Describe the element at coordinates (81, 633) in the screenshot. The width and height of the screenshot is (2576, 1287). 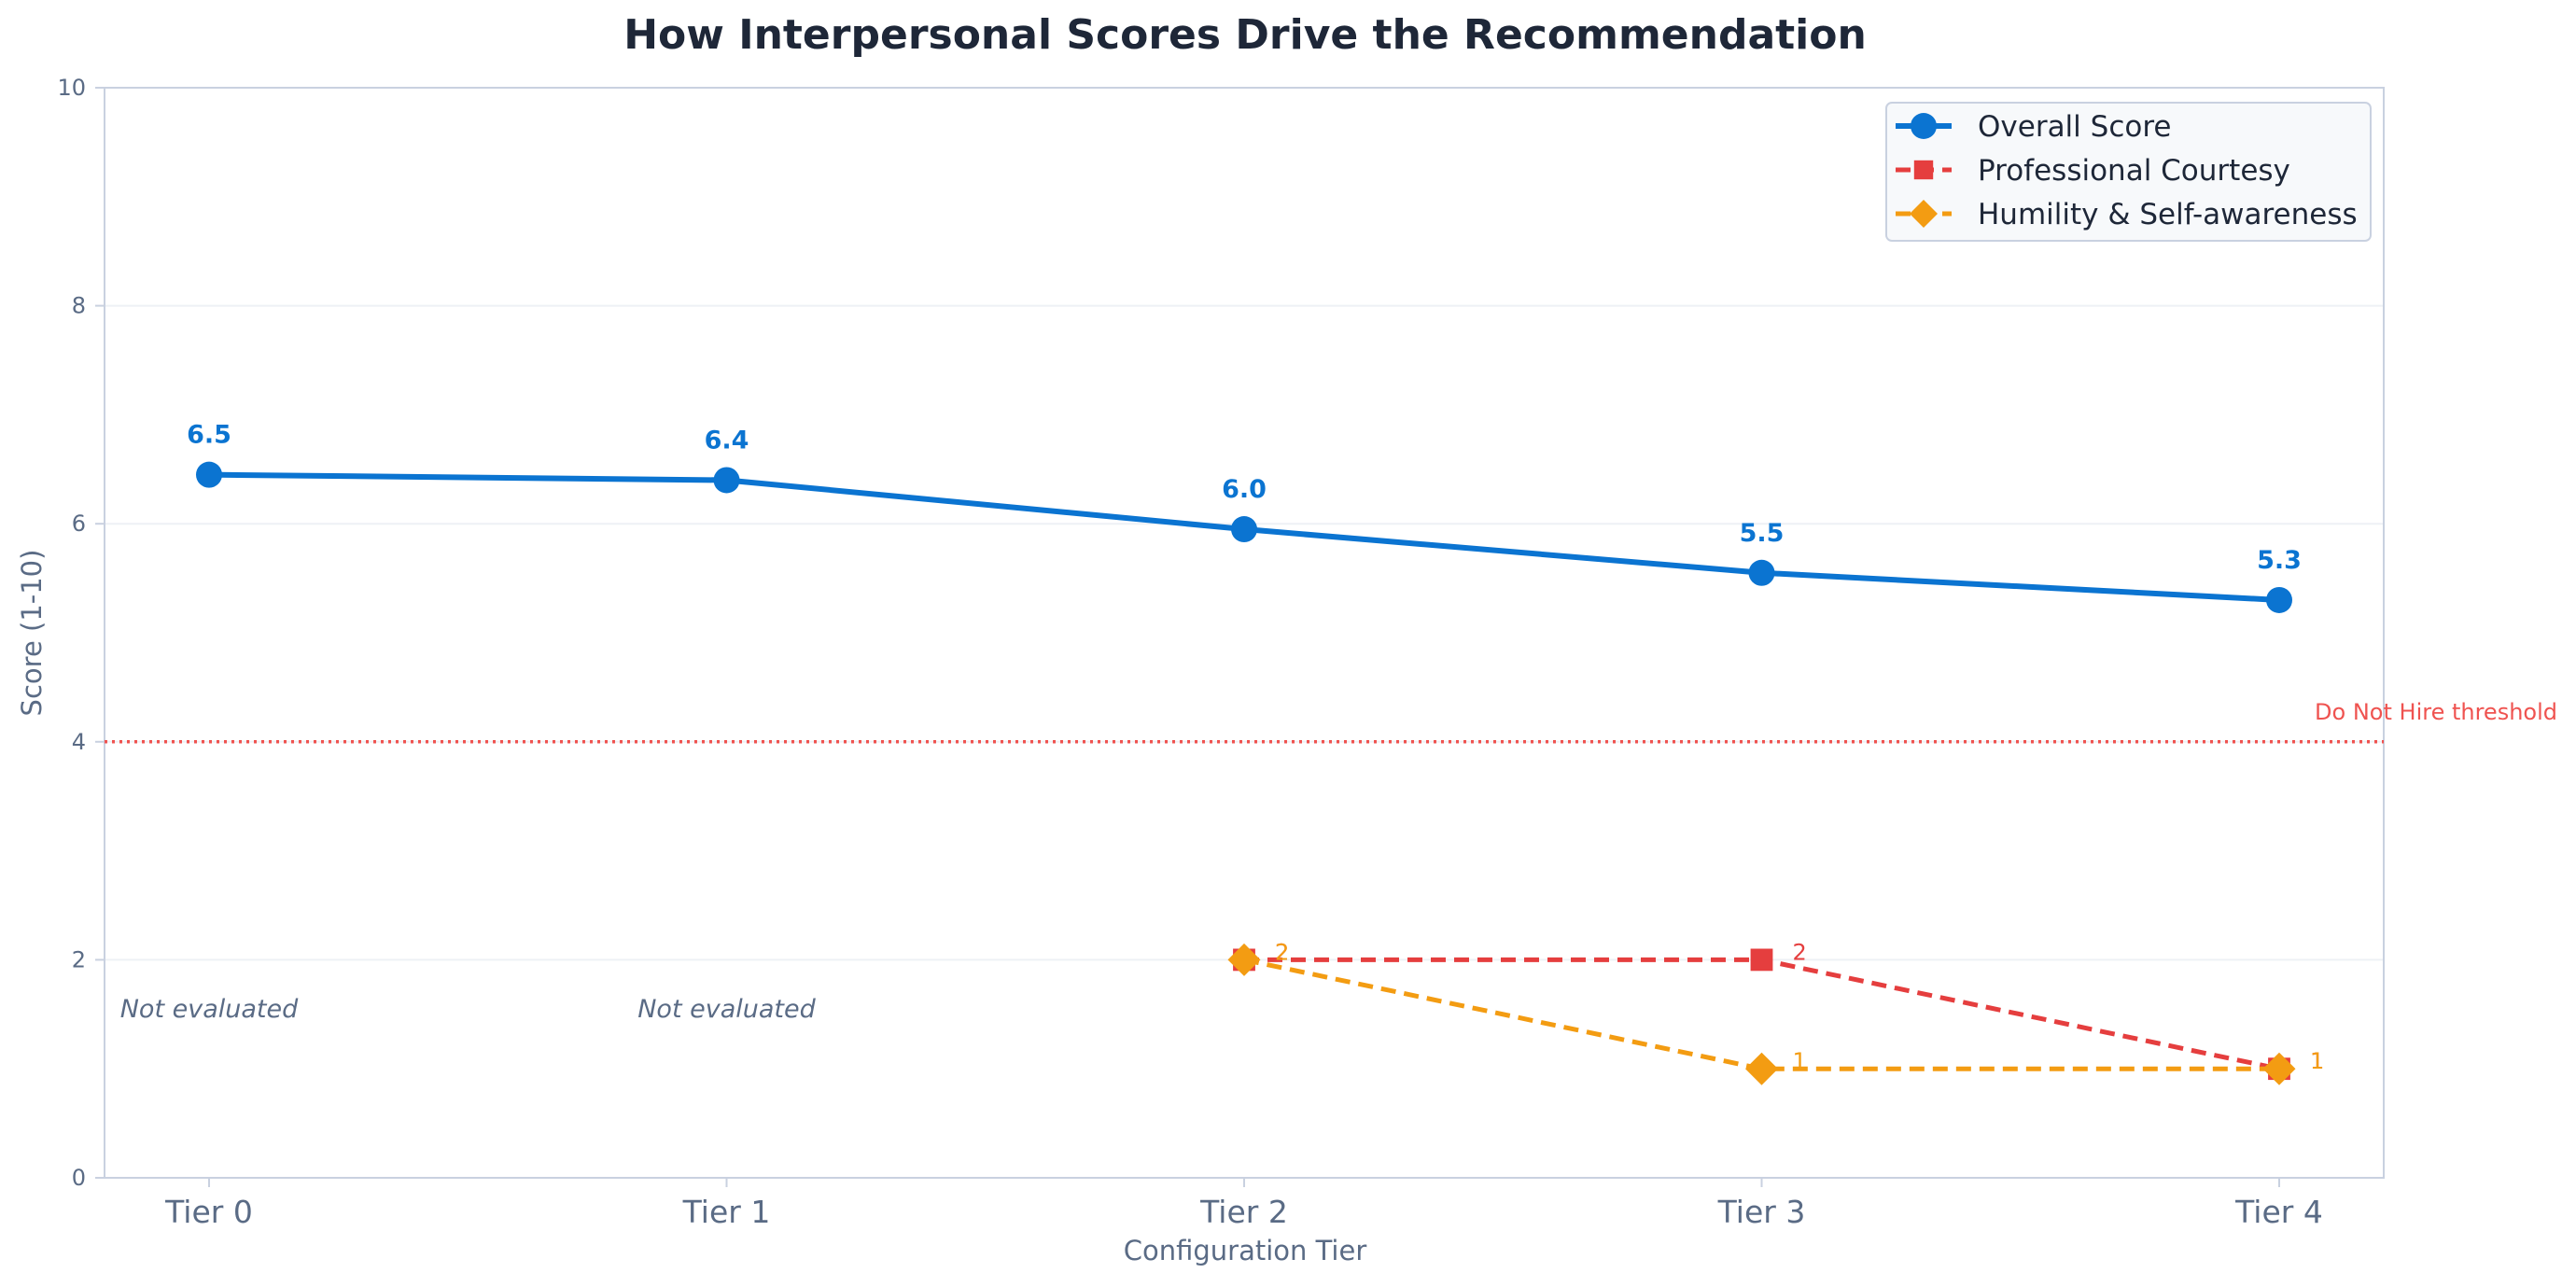
I see `y-axis: 0 2 4 6 8 10` at that location.